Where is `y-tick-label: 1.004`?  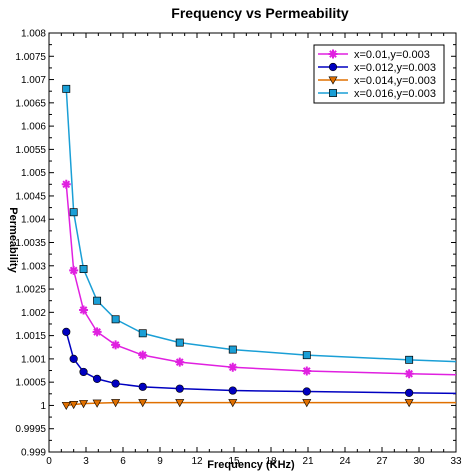 y-tick-label: 1.004 is located at coordinates (33, 220).